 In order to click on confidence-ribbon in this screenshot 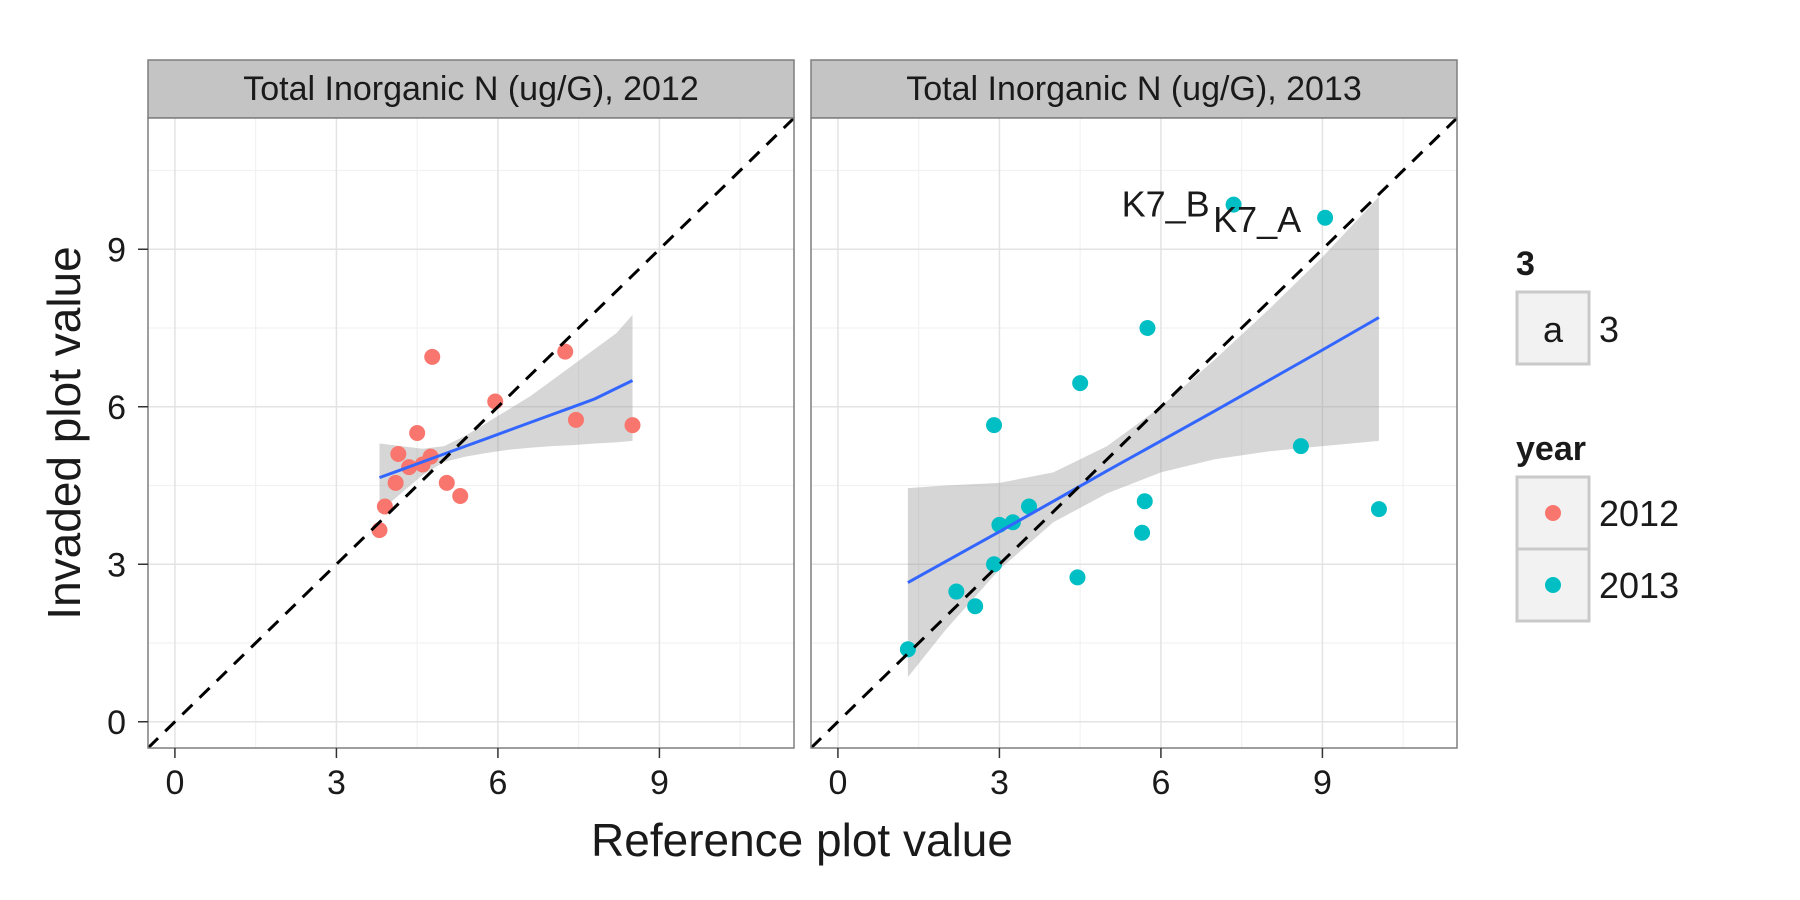, I will do `click(1143, 437)`.